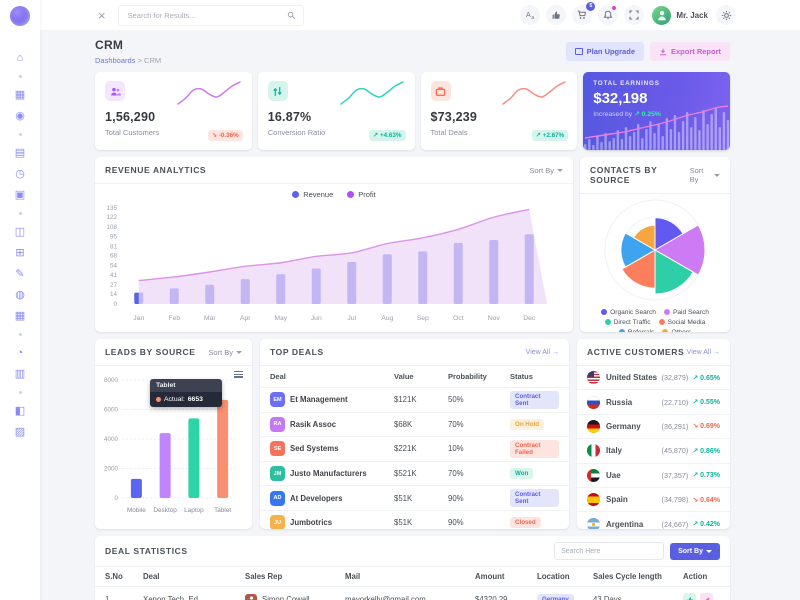 The height and width of the screenshot is (600, 800). I want to click on customer-info: Germany, so click(624, 426).